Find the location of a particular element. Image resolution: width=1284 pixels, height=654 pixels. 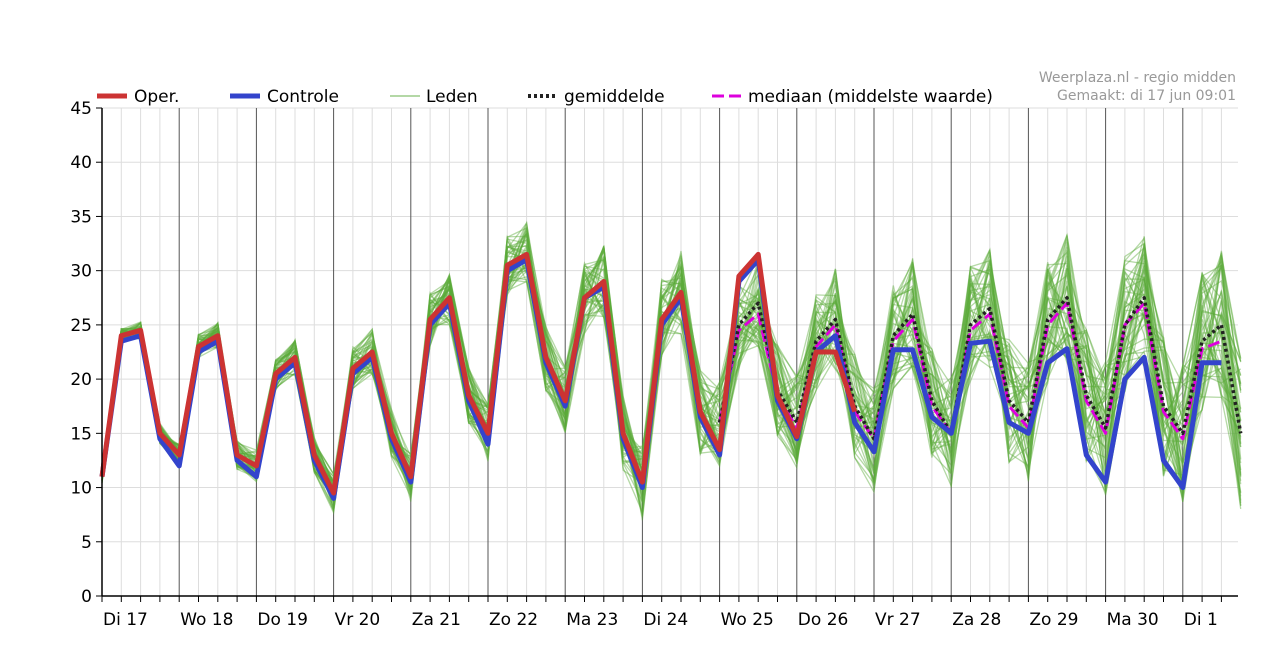

day-label: Di 17 is located at coordinates (125, 620).